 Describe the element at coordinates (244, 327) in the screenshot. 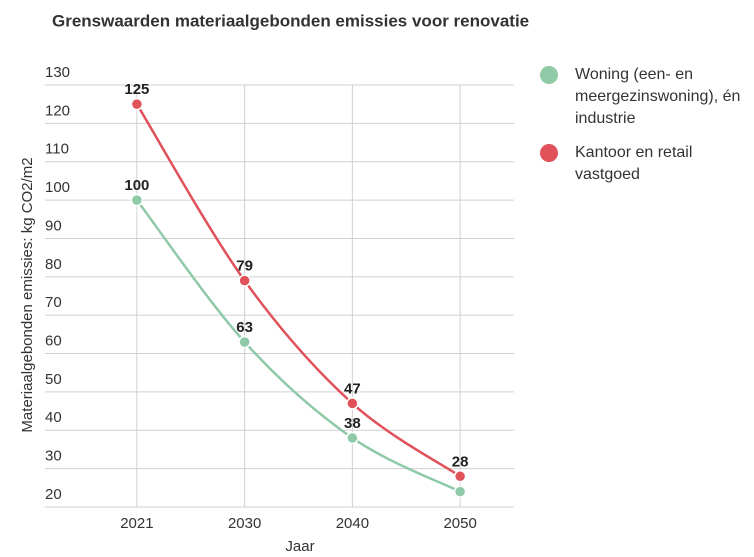

I see `data-label: 63` at that location.